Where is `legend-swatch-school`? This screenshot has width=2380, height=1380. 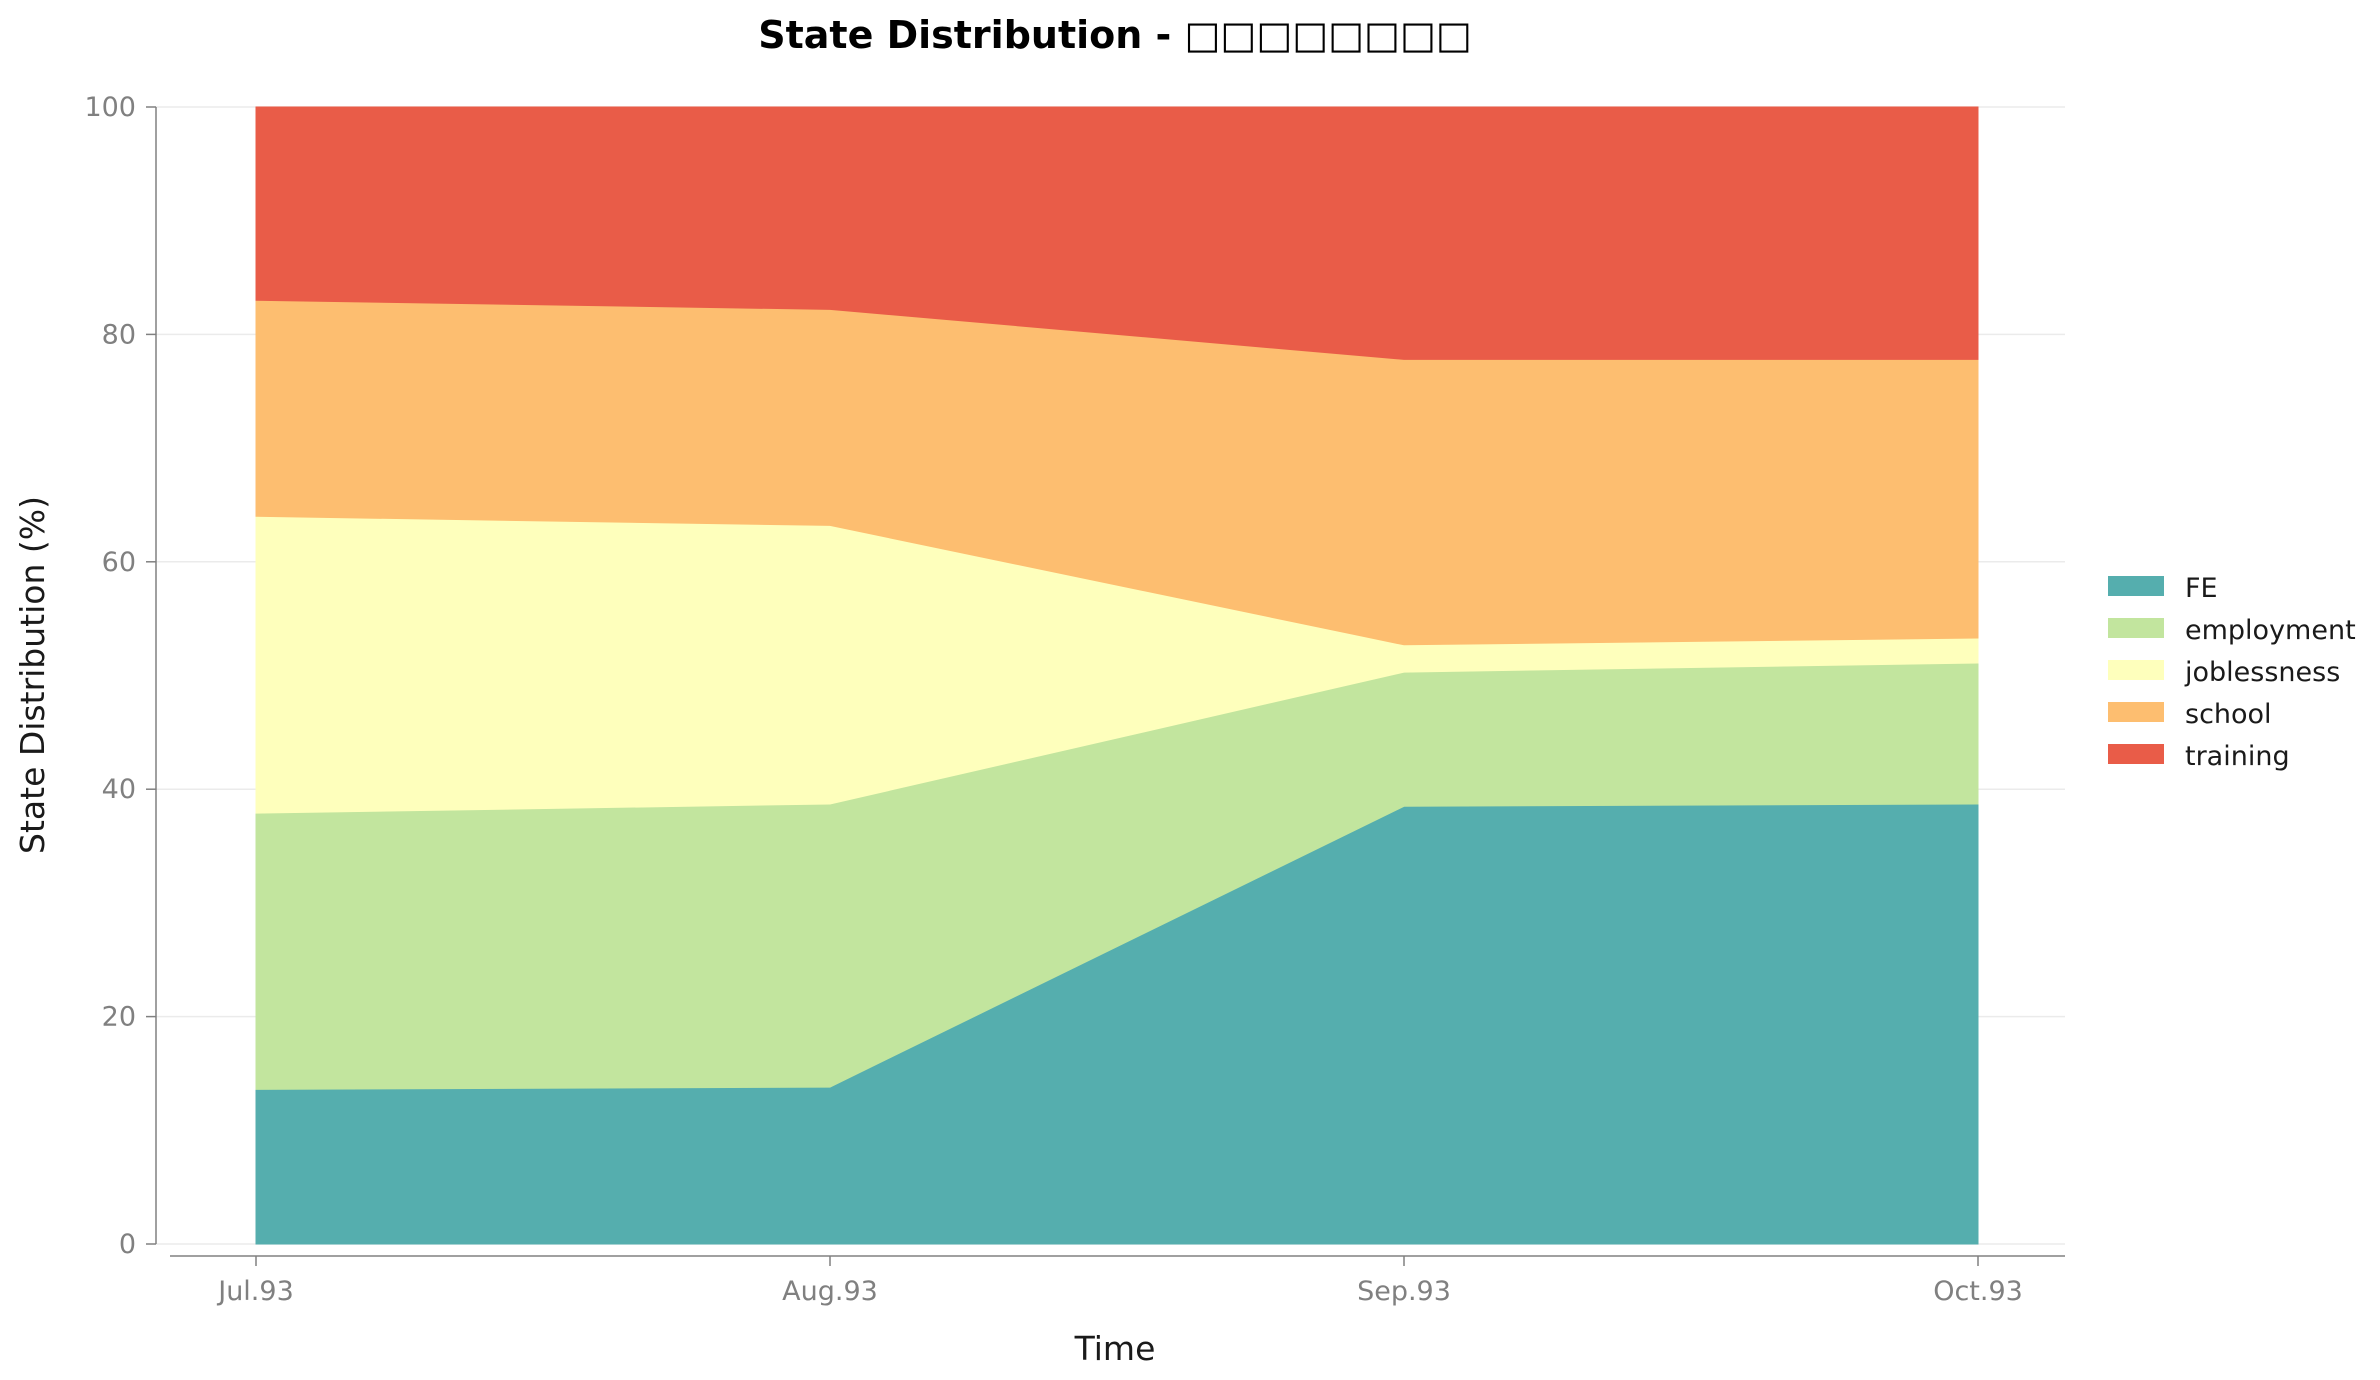
legend-swatch-school is located at coordinates (2136, 712).